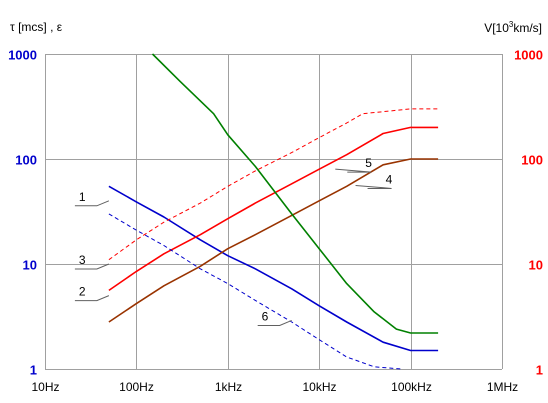  What do you see at coordinates (92, 261) in the screenshot?
I see `annotation-3: 3` at bounding box center [92, 261].